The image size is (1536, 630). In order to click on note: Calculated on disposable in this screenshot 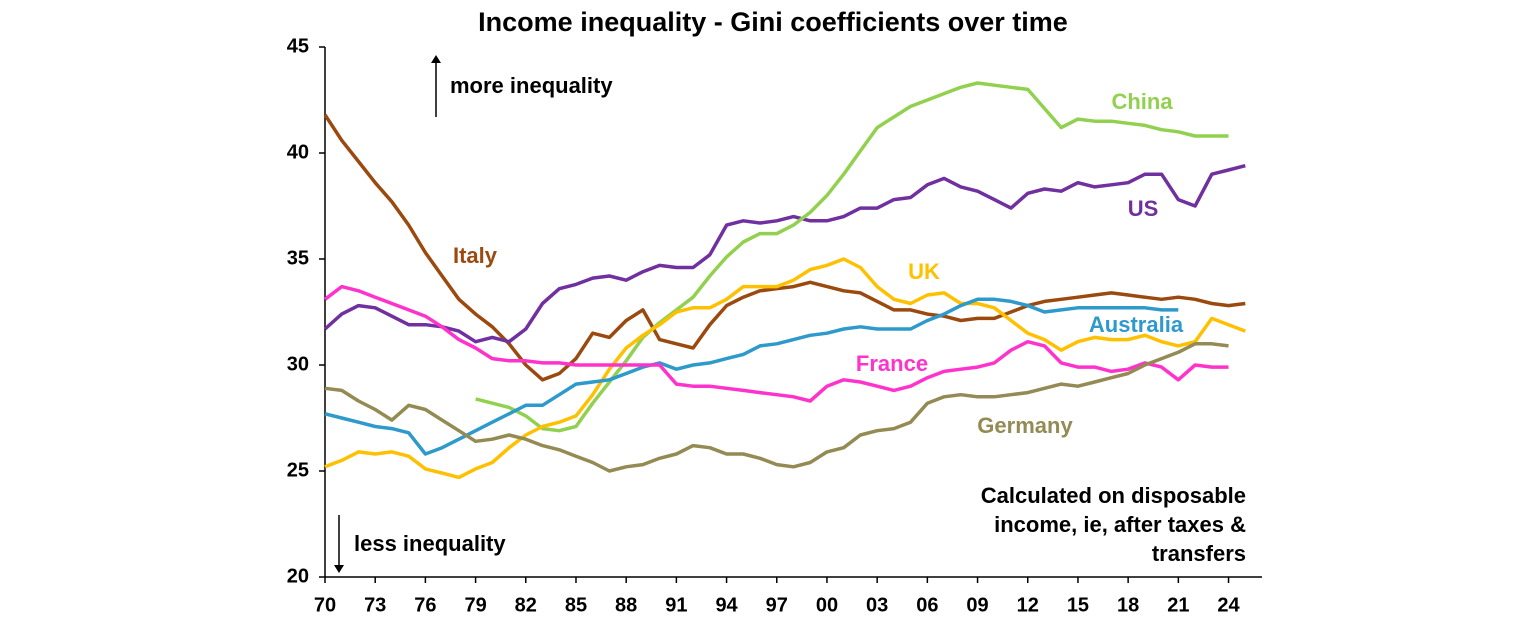, I will do `click(1113, 495)`.